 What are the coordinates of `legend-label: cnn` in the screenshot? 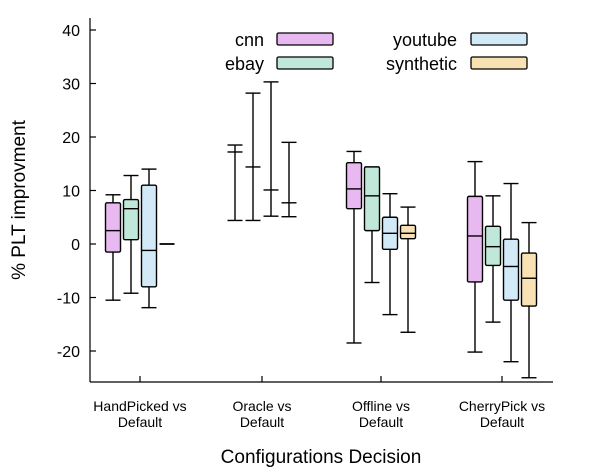 It's located at (249, 40).